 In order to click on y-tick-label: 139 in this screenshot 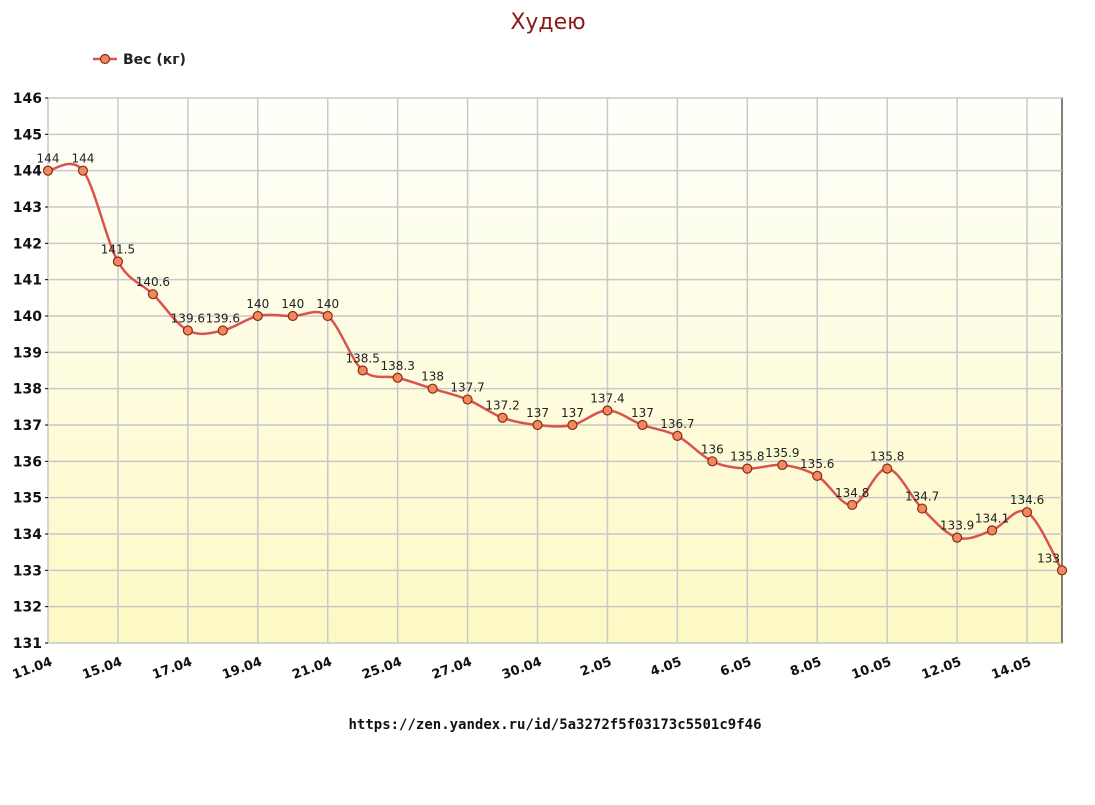, I will do `click(27, 353)`.